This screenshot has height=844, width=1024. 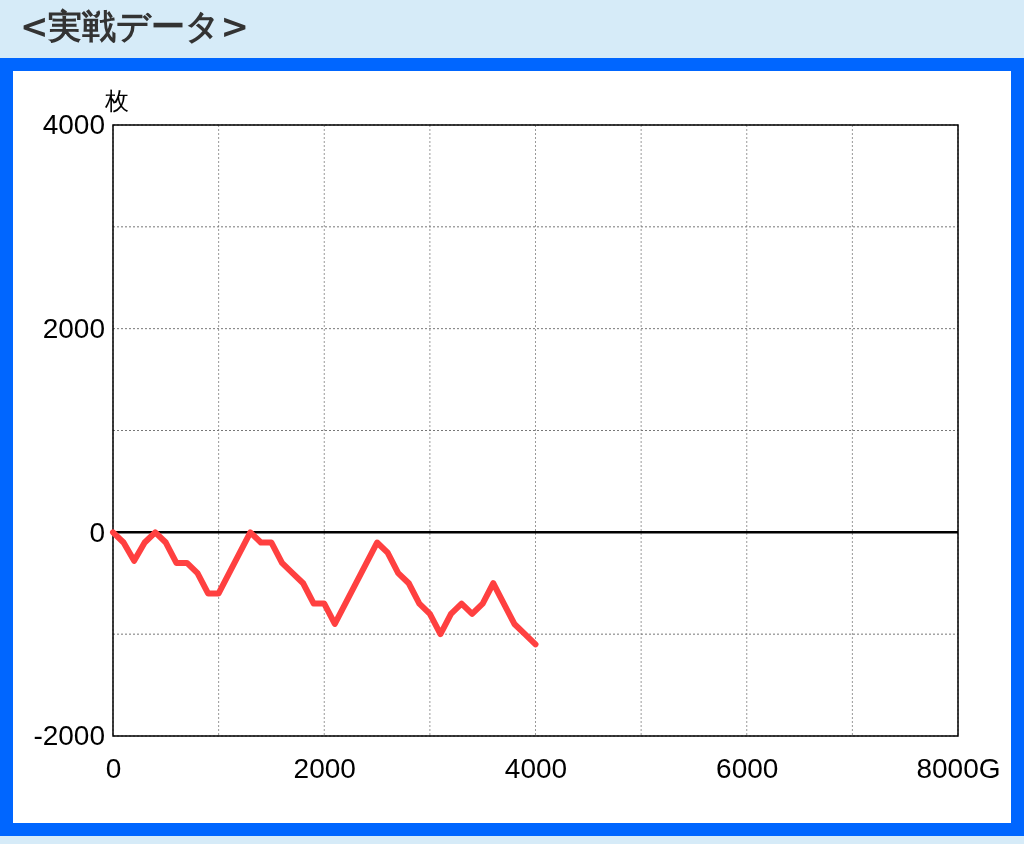 What do you see at coordinates (324, 768) in the screenshot?
I see `x-tick-label: 2000` at bounding box center [324, 768].